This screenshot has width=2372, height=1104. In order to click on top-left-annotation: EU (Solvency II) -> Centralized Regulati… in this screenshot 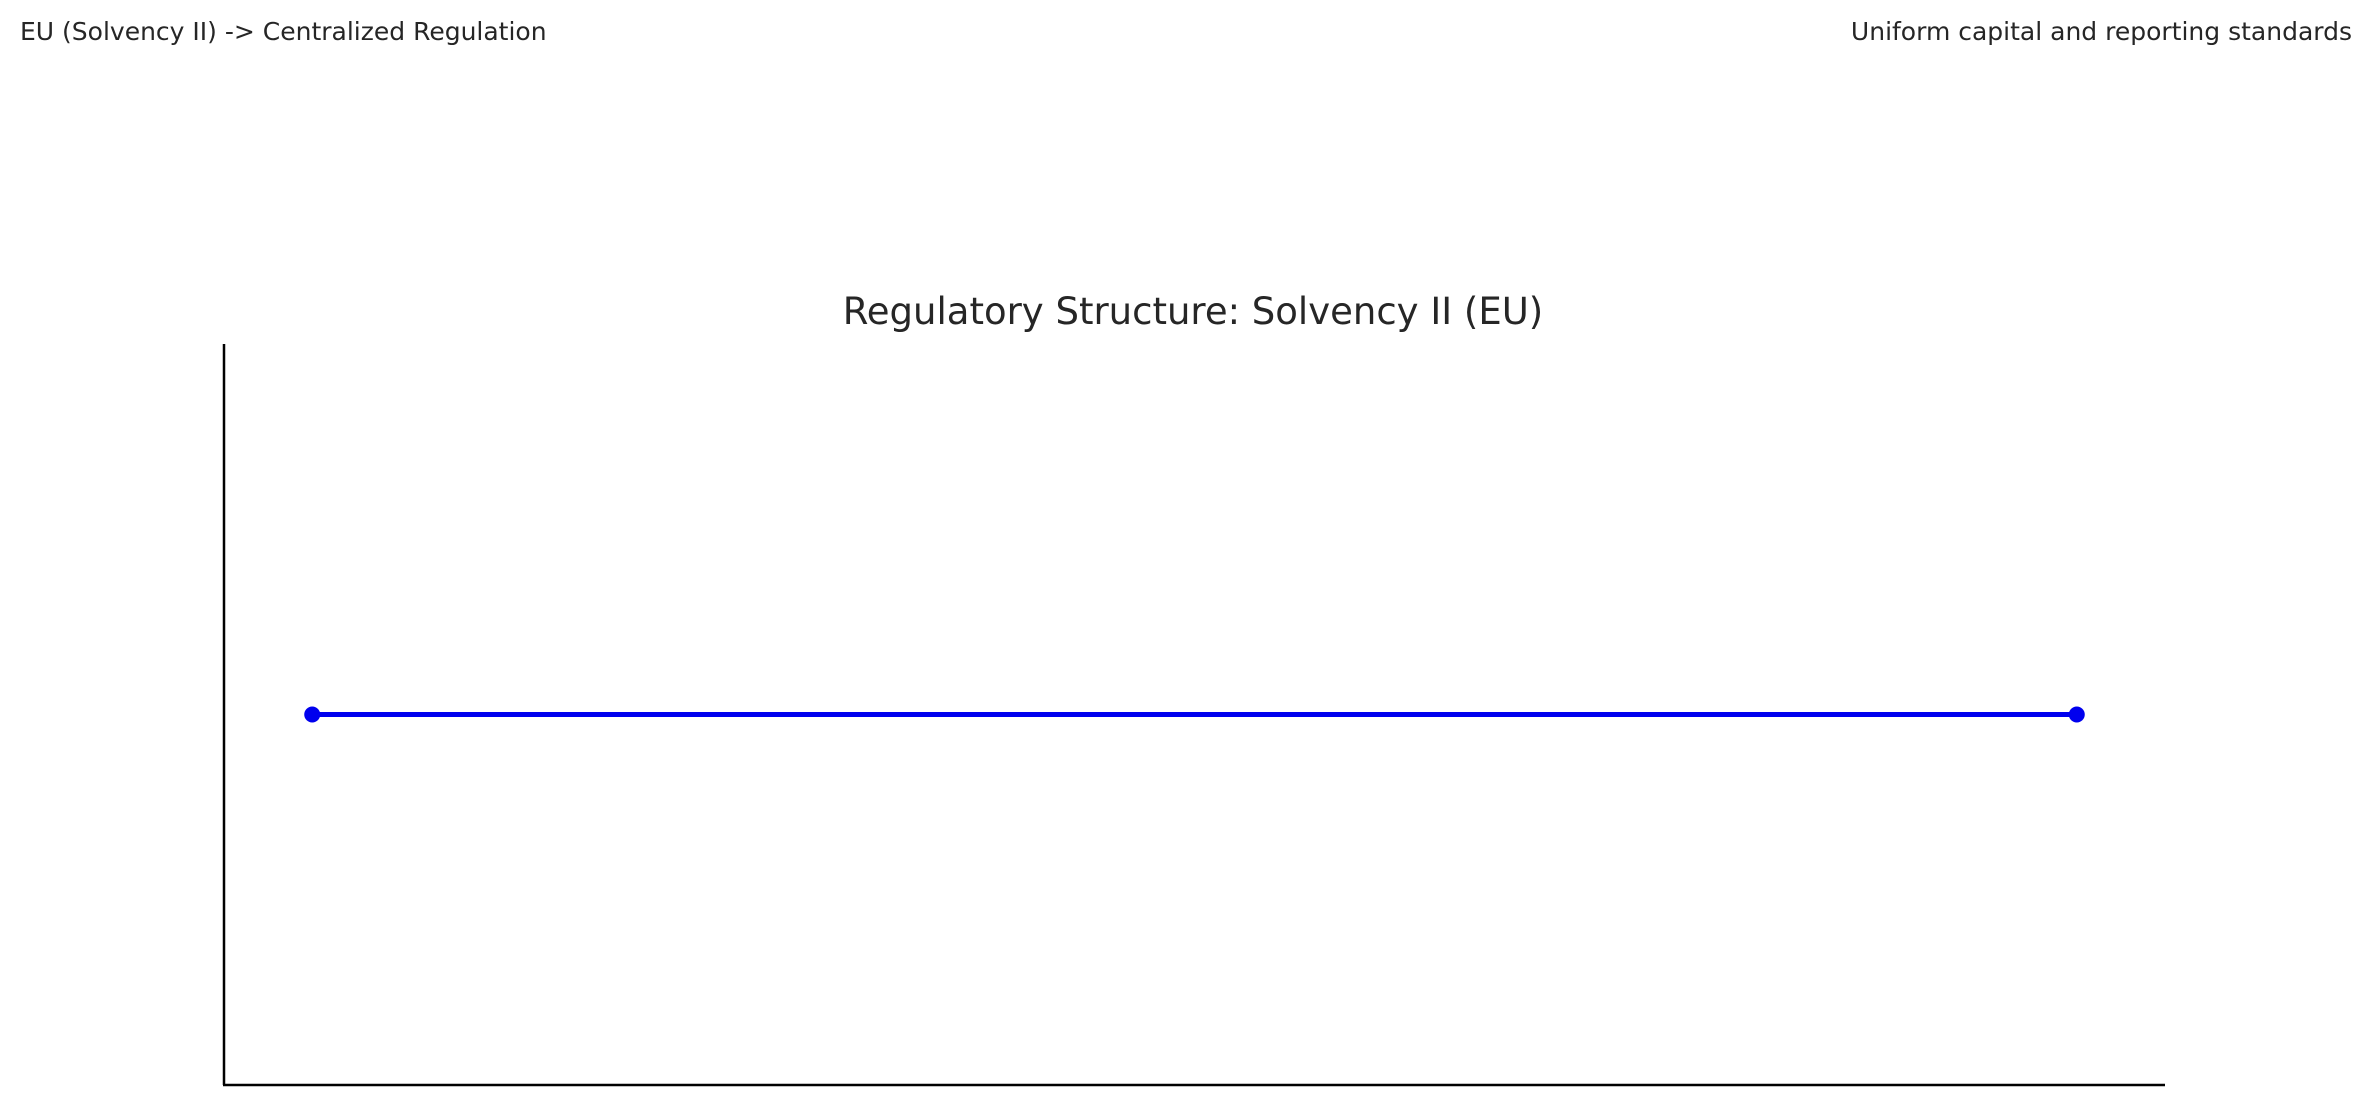, I will do `click(283, 31)`.